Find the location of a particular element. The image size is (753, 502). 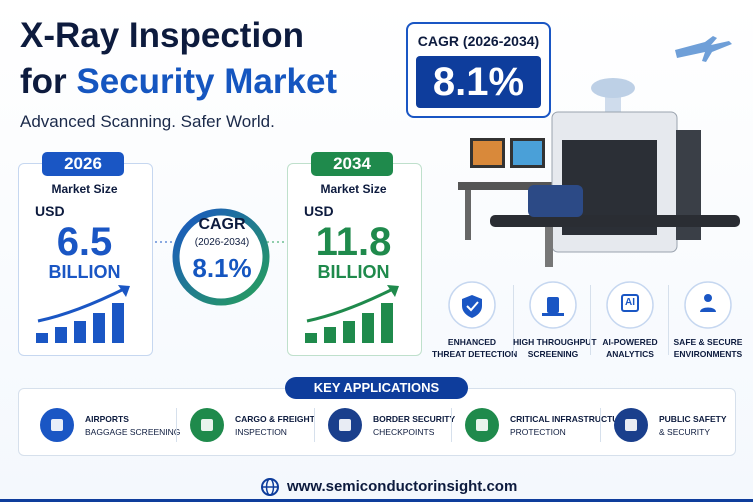

feature-label: SAFE & SECURE is located at coordinates (708, 342).